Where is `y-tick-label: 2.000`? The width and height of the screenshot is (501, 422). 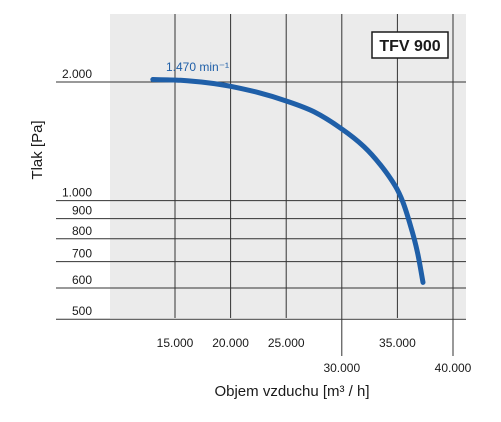 y-tick-label: 2.000 is located at coordinates (77, 74).